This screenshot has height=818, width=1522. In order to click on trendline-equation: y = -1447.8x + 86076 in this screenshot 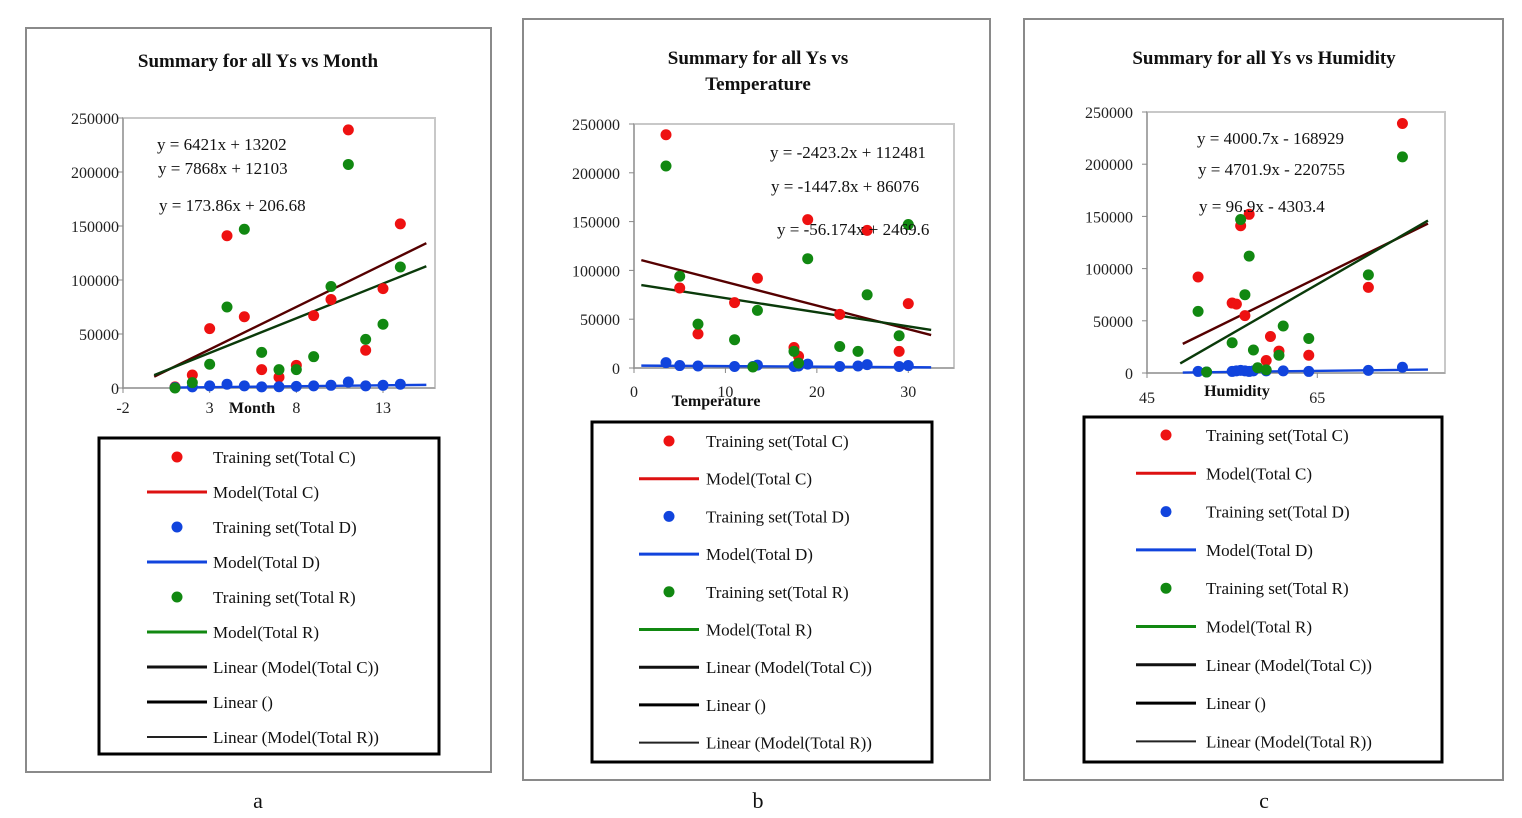, I will do `click(845, 186)`.